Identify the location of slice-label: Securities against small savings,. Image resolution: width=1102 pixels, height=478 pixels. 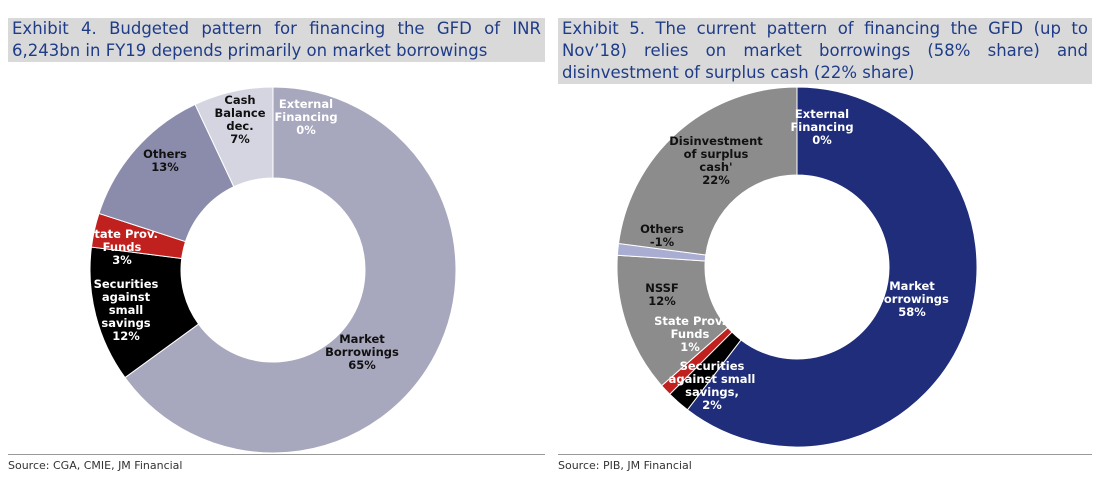
(712, 379).